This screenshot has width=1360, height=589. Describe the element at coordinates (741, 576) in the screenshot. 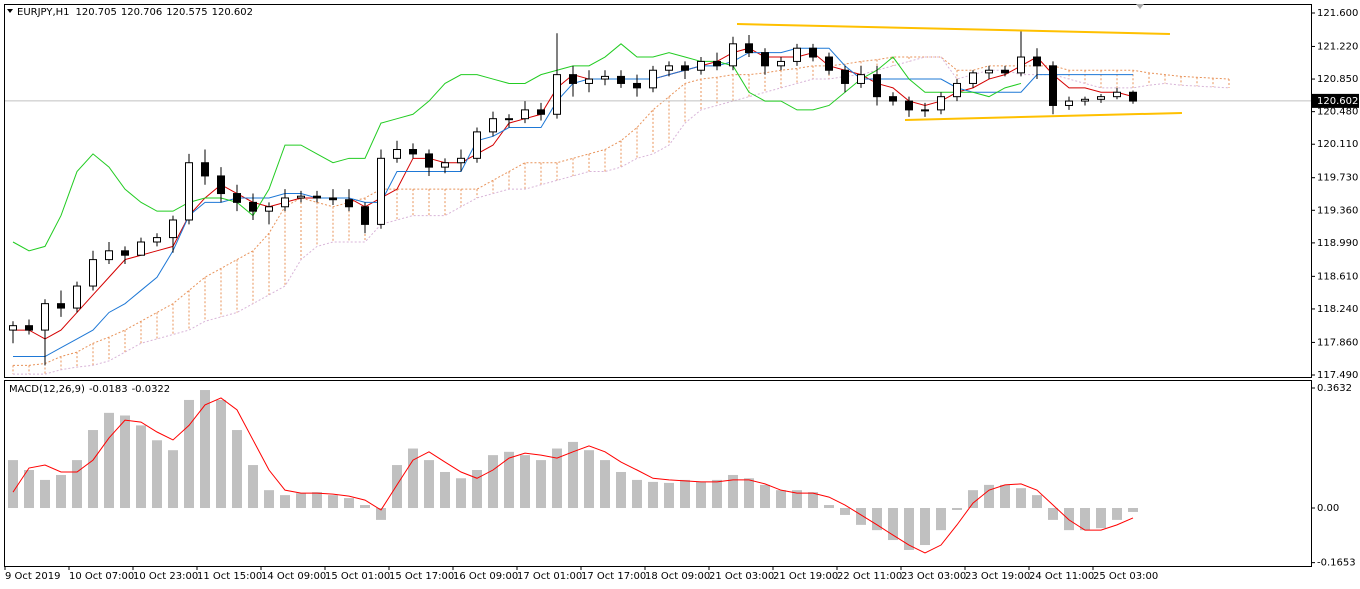

I see `x-tick-label: 21 Oct 03:00` at that location.